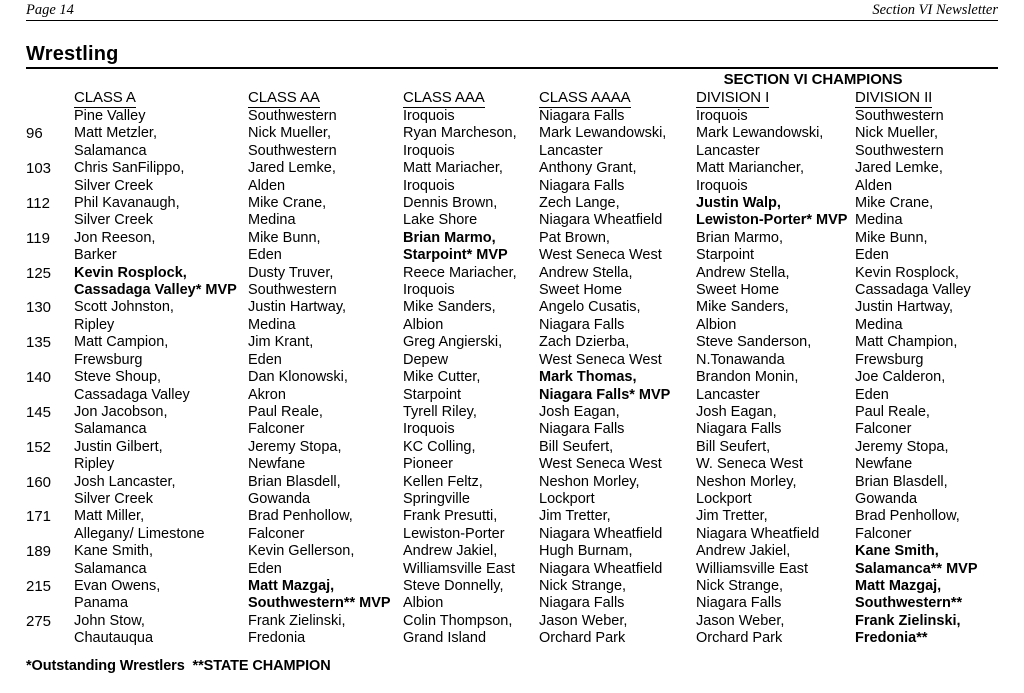 The height and width of the screenshot is (693, 1024). Describe the element at coordinates (902, 446) in the screenshot. I see `wrestler-name-division-ii: Jeremy Stopa,` at that location.